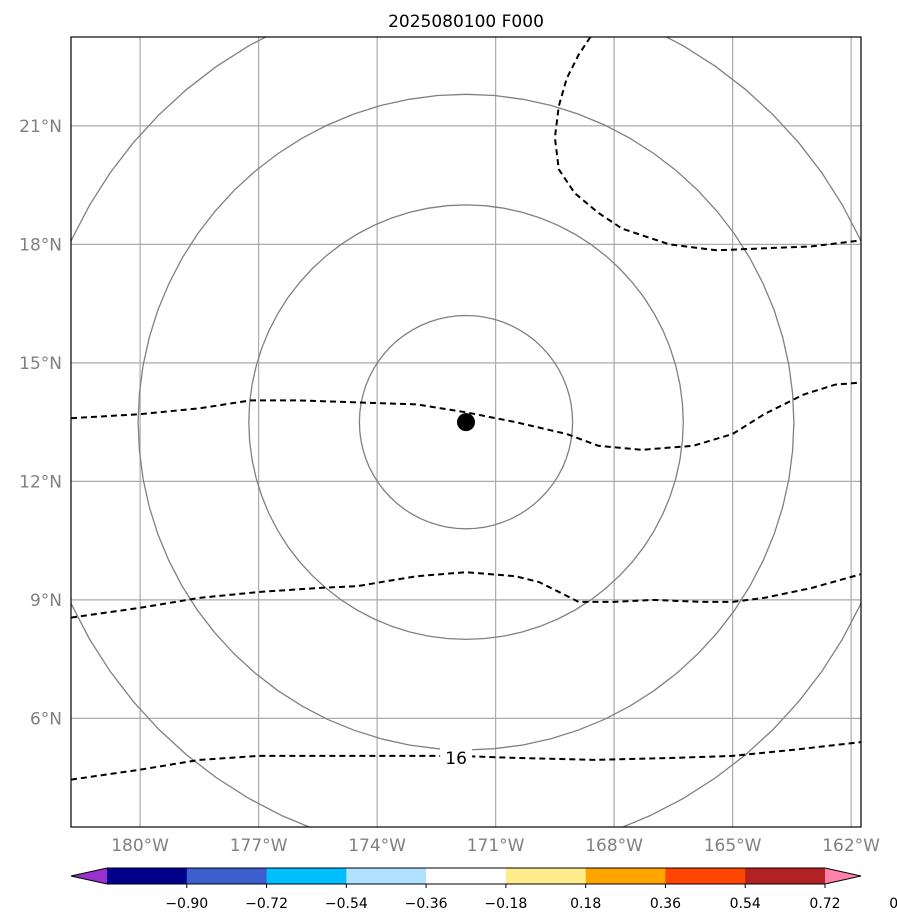 The width and height of the screenshot is (897, 924). Describe the element at coordinates (186, 904) in the screenshot. I see `colorbar-label: −0.90` at that location.